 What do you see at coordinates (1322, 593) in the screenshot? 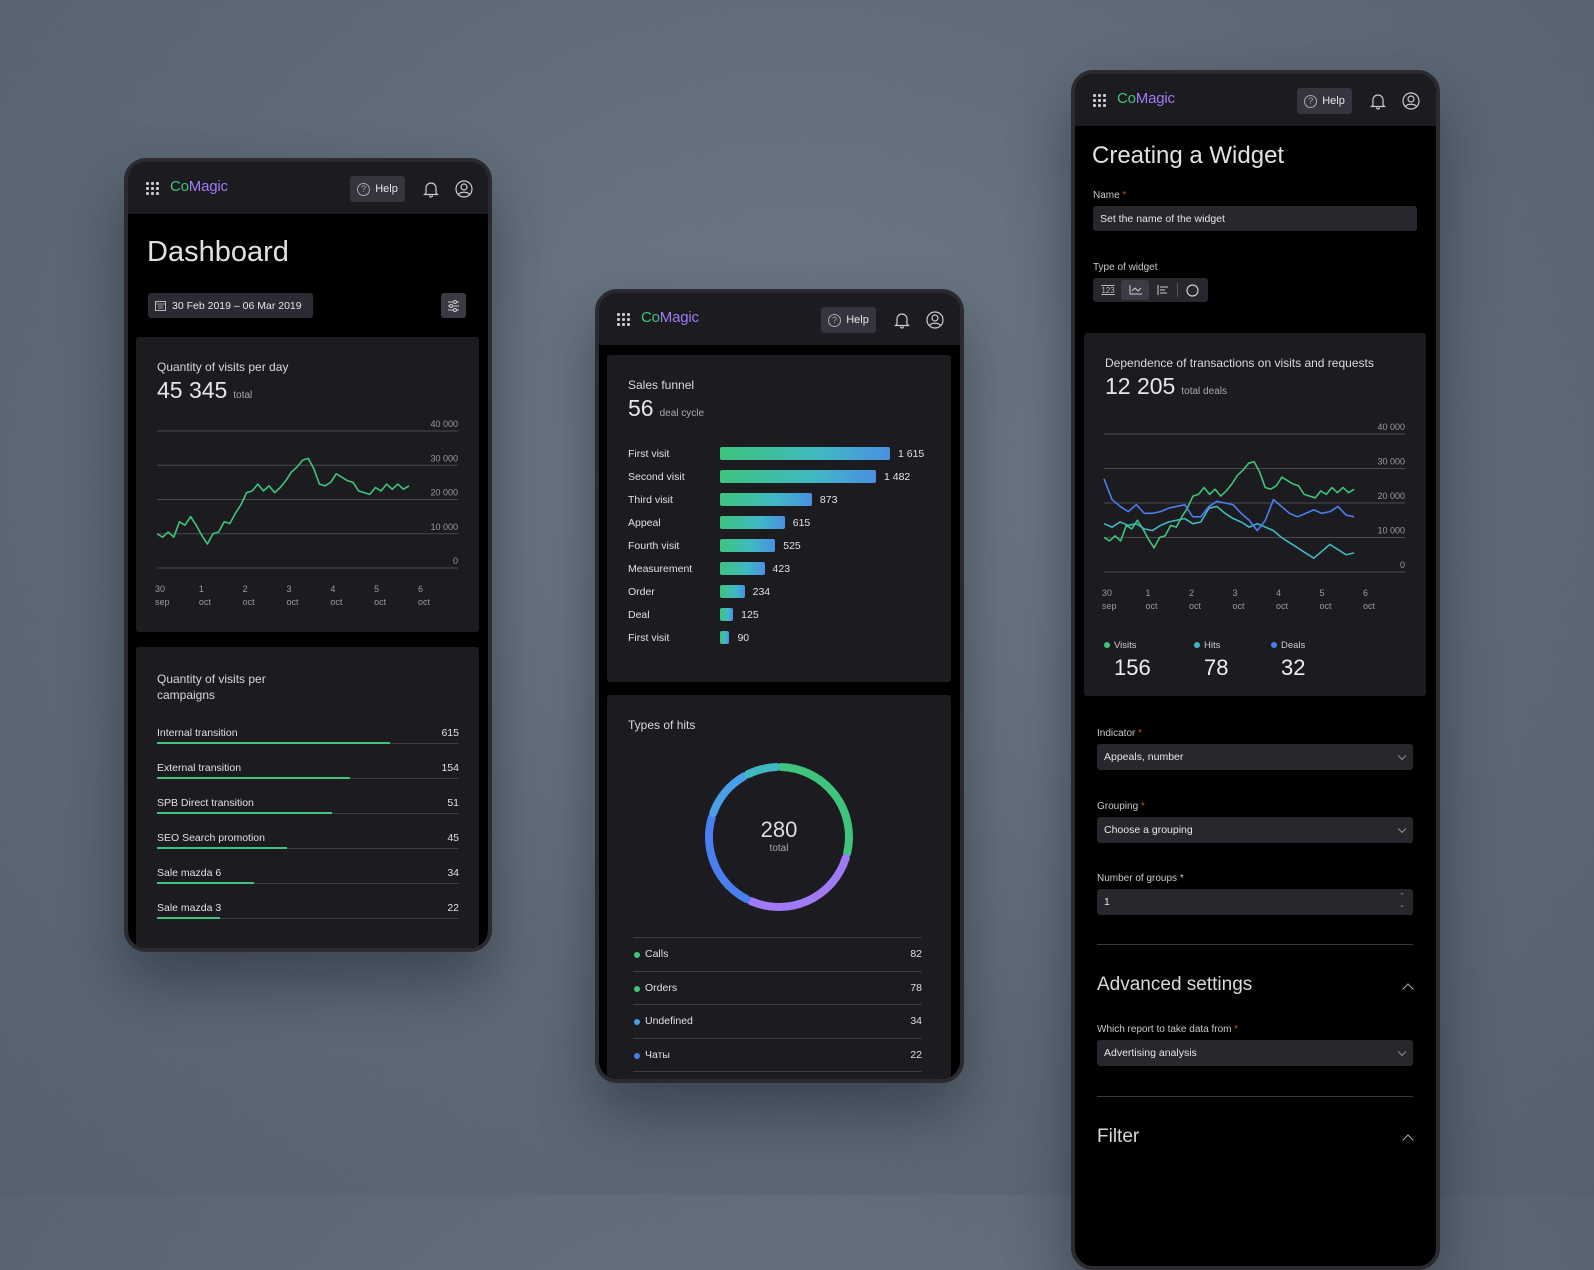
I see `x-tick-day: 5` at bounding box center [1322, 593].